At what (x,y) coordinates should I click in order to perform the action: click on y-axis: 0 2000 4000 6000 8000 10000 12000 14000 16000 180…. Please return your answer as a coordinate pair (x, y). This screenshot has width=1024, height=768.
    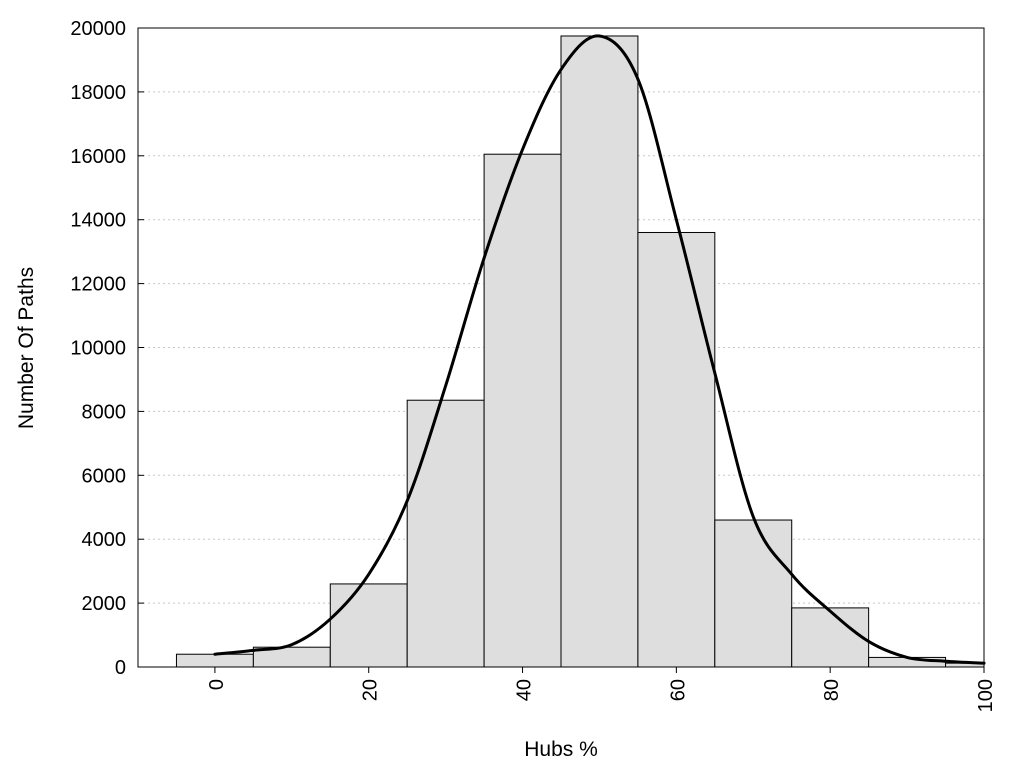
    Looking at the image, I should click on (107, 348).